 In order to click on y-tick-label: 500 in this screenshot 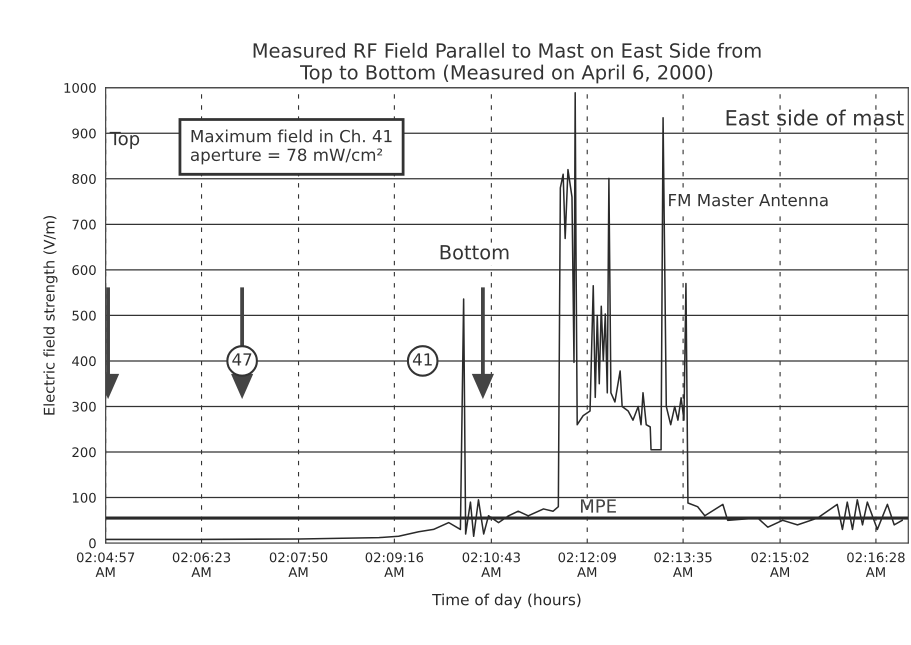, I will do `click(84, 315)`.